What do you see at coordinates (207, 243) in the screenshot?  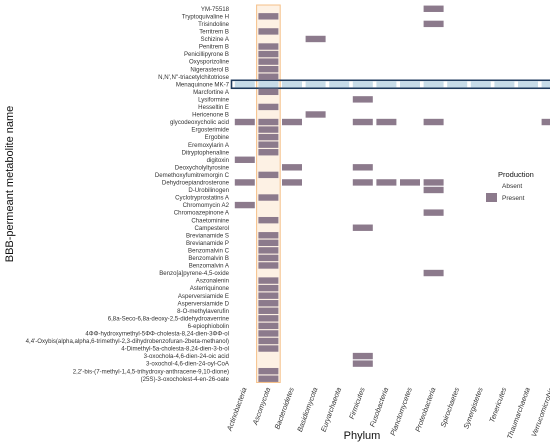 I see `row-label-brevianamide-p: Brevianamide P` at bounding box center [207, 243].